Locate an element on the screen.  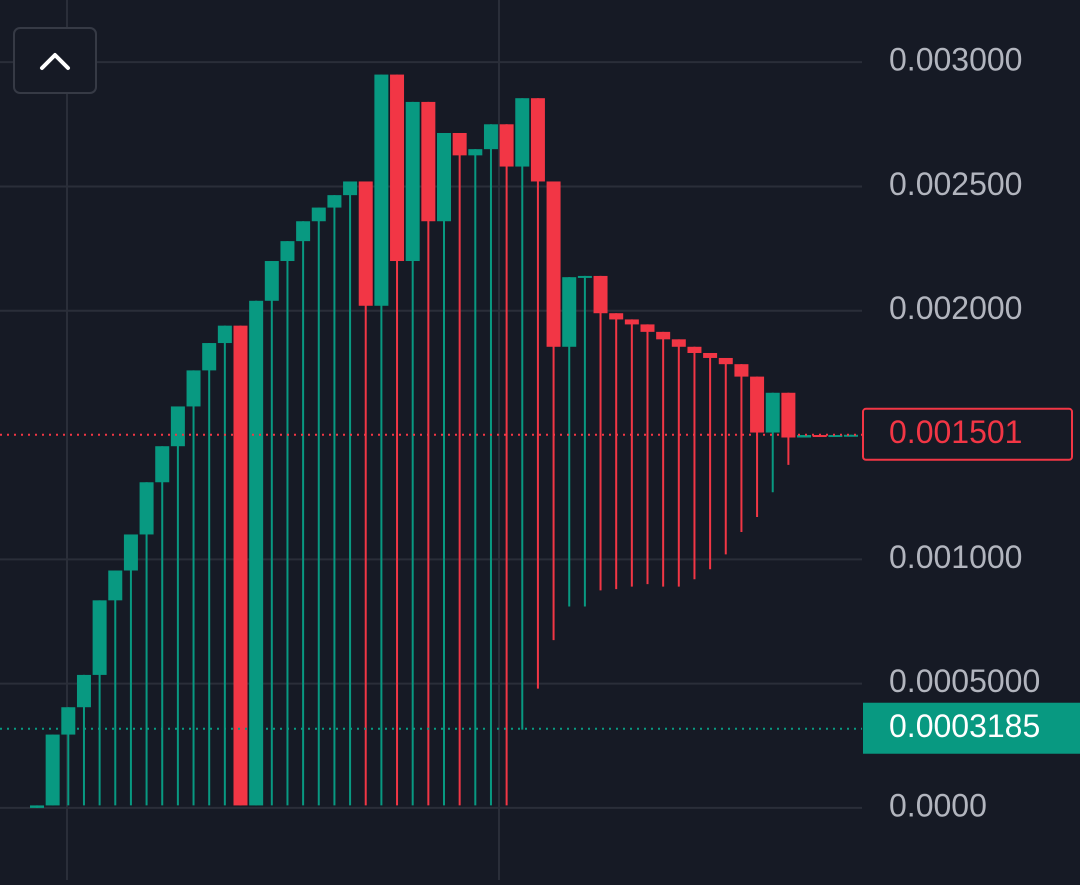
y-tick-label: 0.003000 is located at coordinates (955, 60).